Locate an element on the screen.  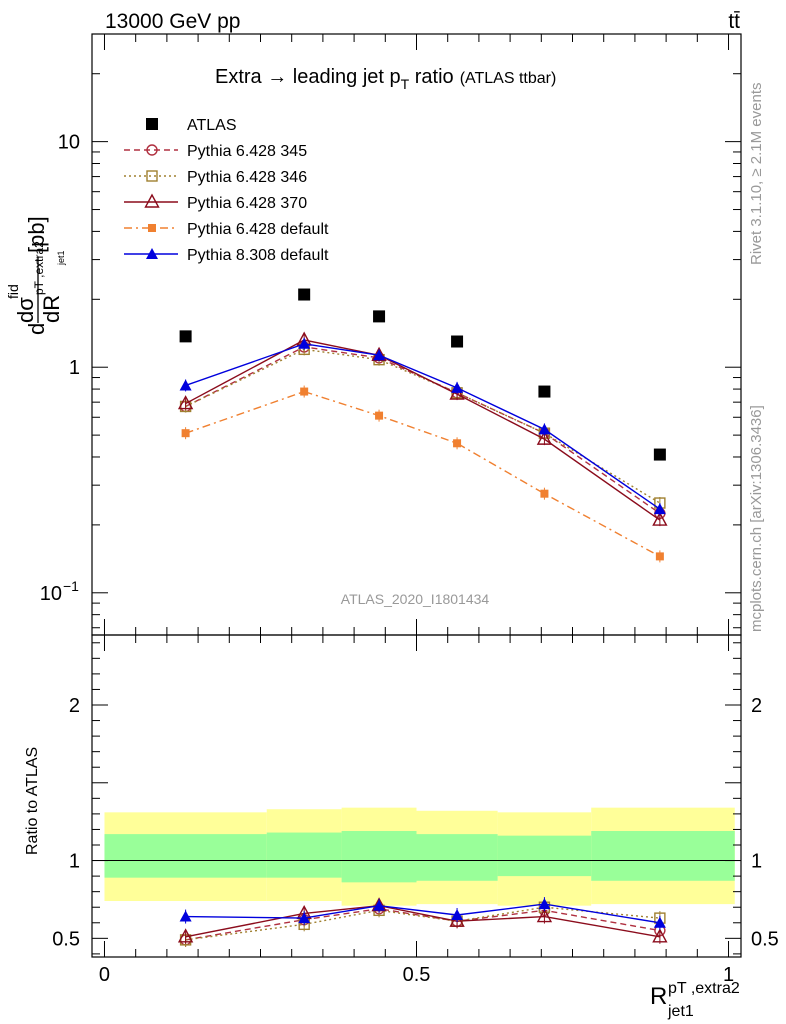
rivet-label-text: Rivet 3.1.10, ≥ 2.1M events is located at coordinates (756, 174).